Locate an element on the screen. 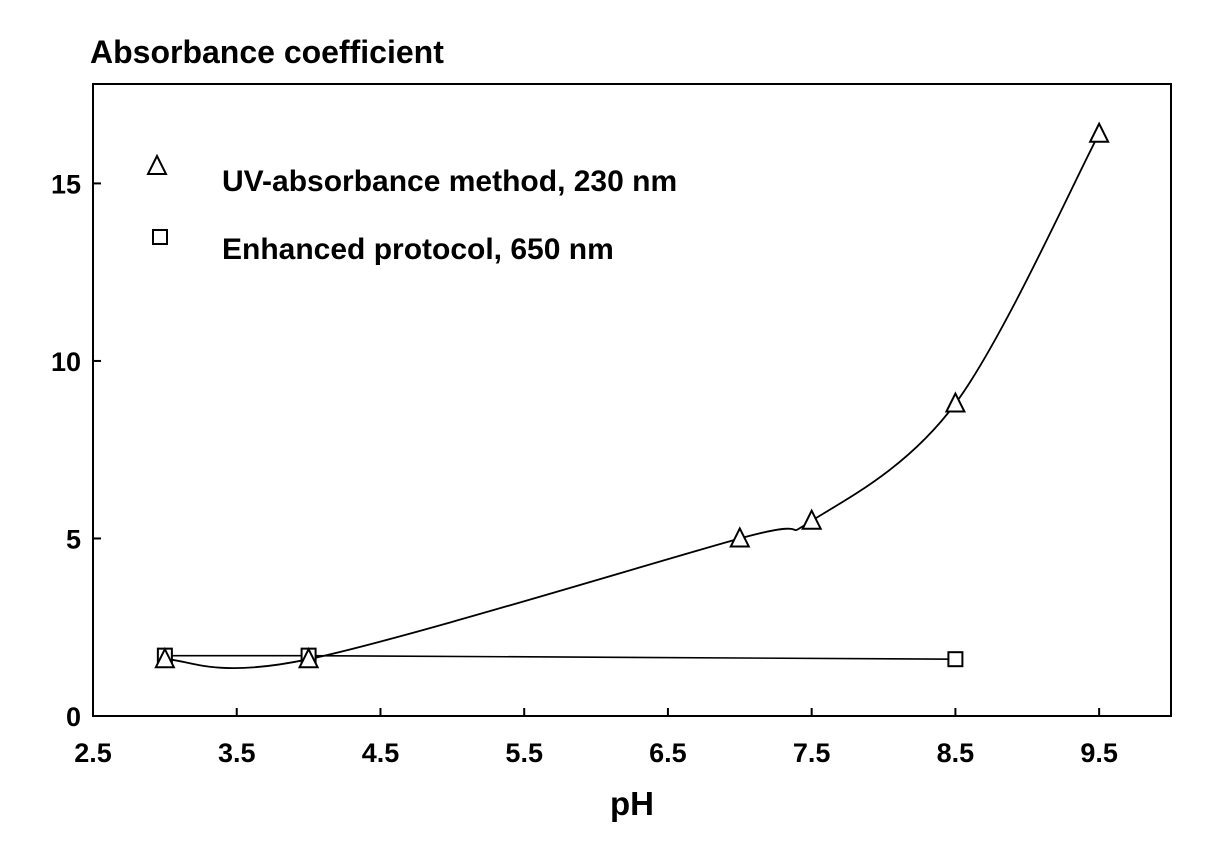 The image size is (1231, 841). series-enhanced-line is located at coordinates (560, 657).